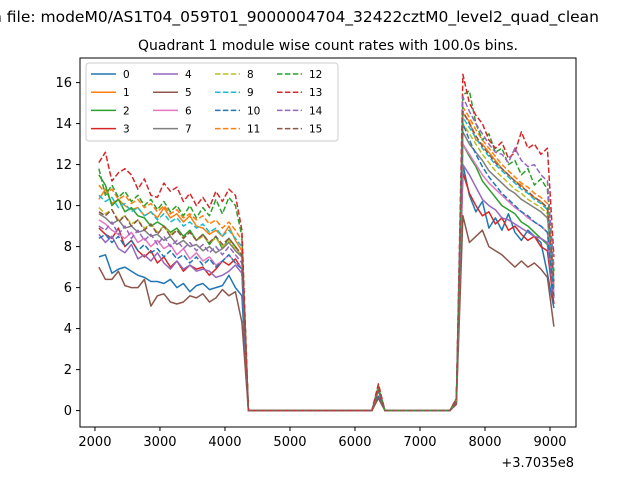 The height and width of the screenshot is (480, 640). I want to click on x-tick-label: 5000, so click(289, 442).